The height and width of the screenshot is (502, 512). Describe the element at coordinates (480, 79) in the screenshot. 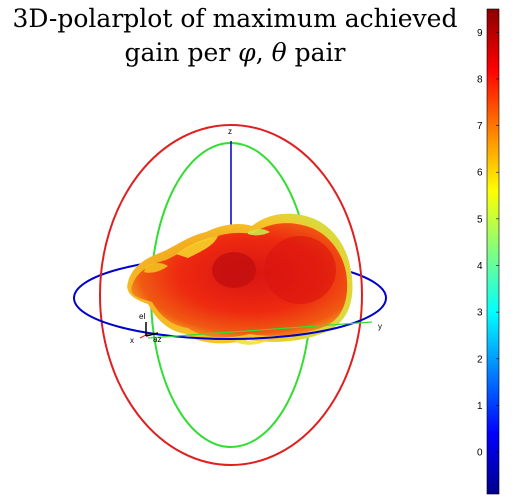

I see `colorbar-tick-label: 8` at that location.